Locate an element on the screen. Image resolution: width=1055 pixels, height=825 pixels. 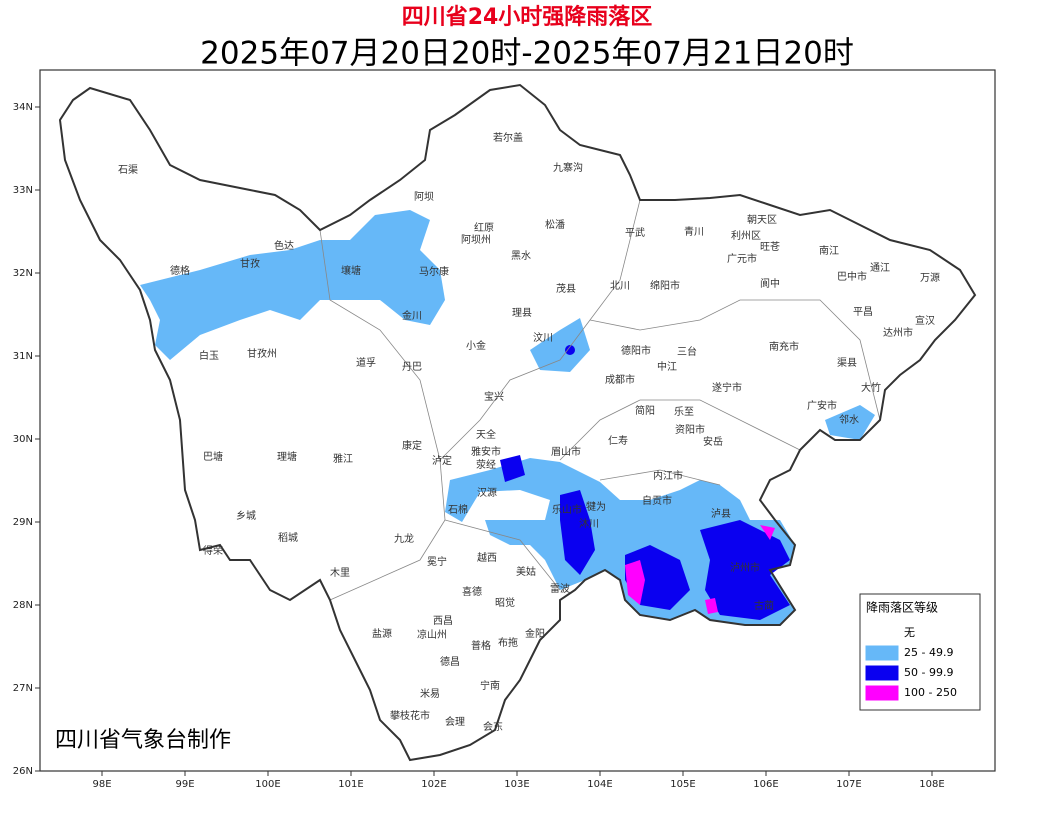
place-label: 自贡市 is located at coordinates (657, 500).